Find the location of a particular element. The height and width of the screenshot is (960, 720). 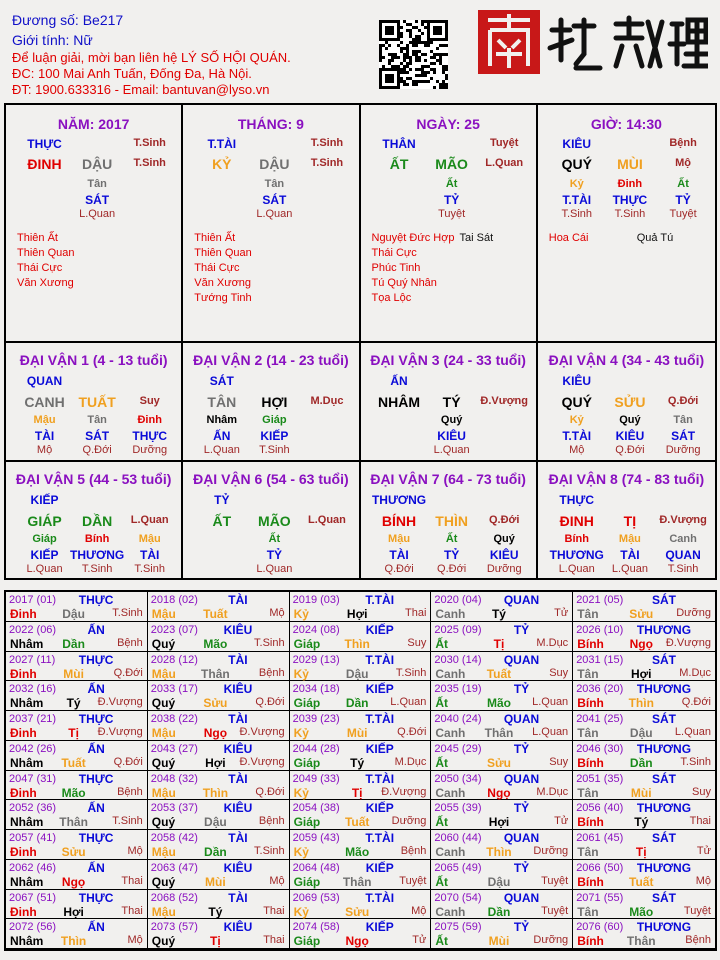

dai-van-stem: NHÂM is located at coordinates (399, 402).